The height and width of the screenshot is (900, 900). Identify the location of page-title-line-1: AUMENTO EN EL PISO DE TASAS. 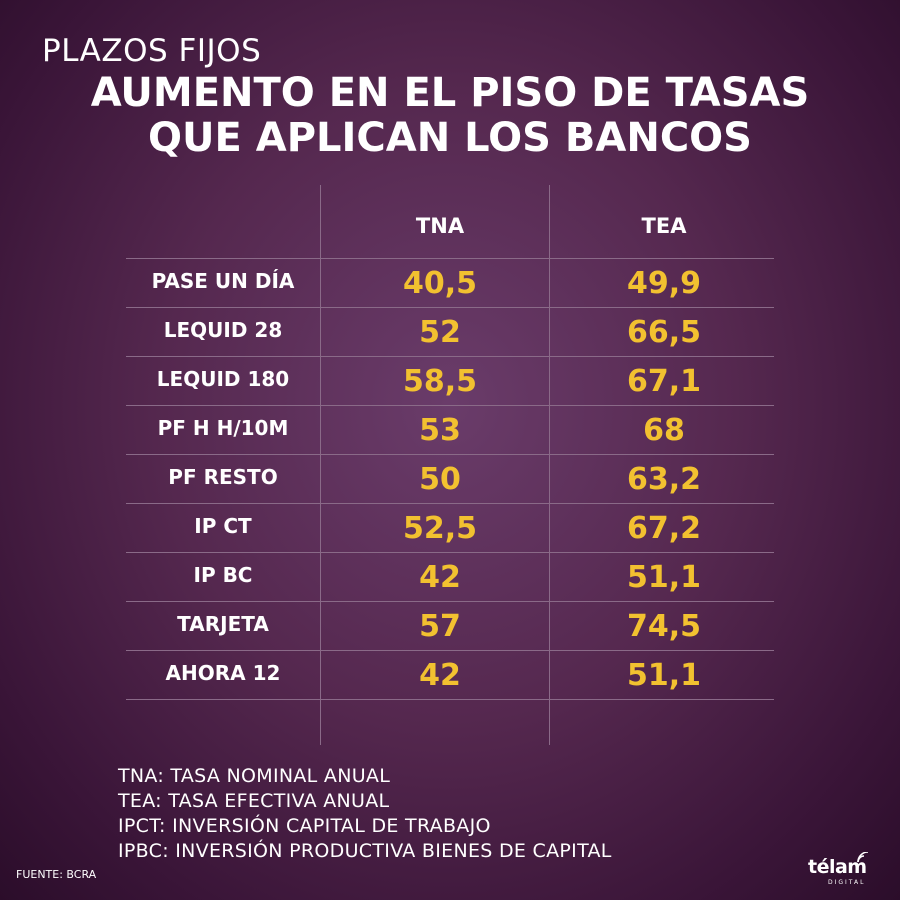
(450, 93).